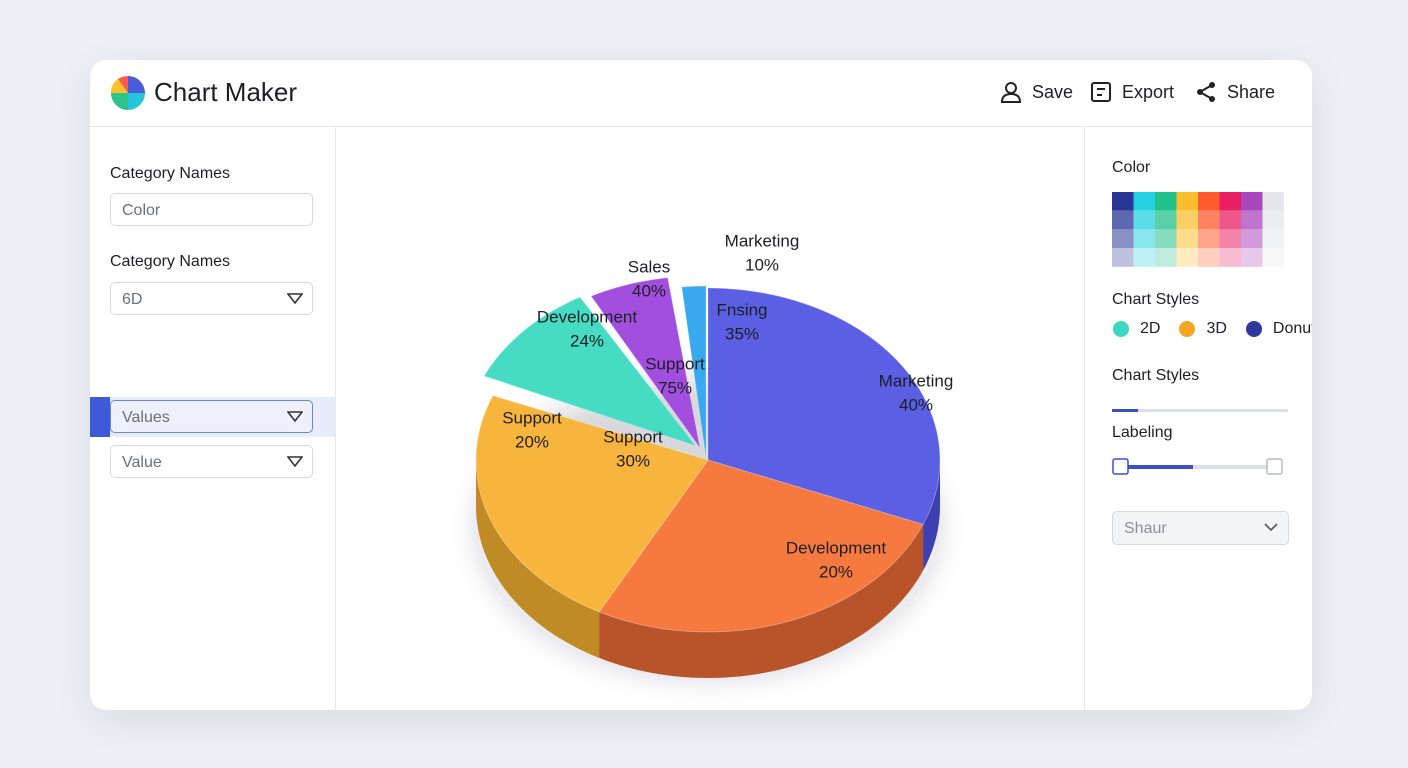 Image resolution: width=1408 pixels, height=768 pixels. Describe the element at coordinates (146, 417) in the screenshot. I see `select-value: Values` at that location.